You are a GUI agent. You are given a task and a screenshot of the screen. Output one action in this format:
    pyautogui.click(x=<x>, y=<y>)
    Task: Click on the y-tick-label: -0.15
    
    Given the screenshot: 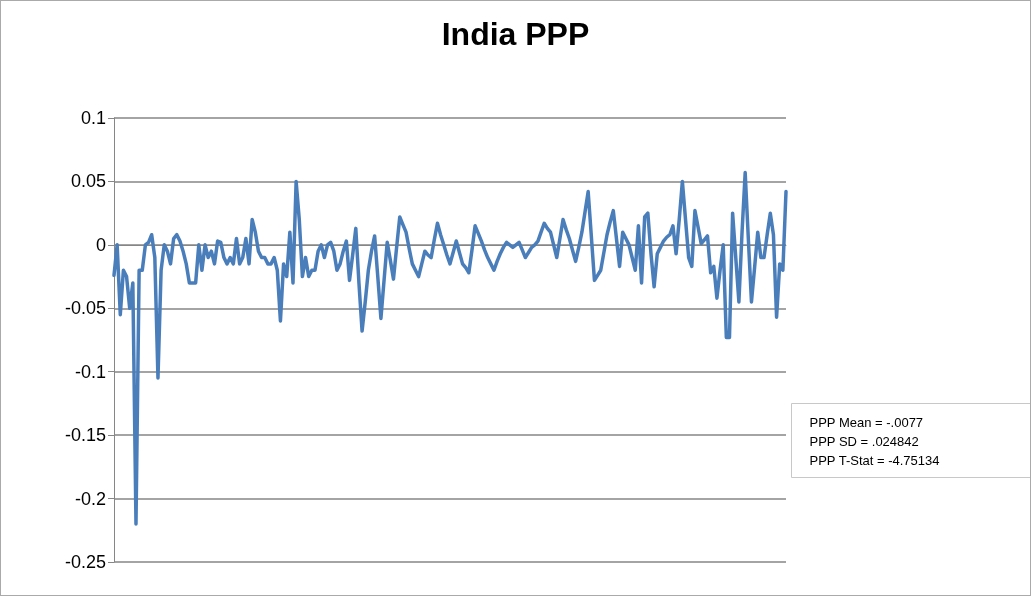 What is the action you would take?
    pyautogui.click(x=85, y=435)
    